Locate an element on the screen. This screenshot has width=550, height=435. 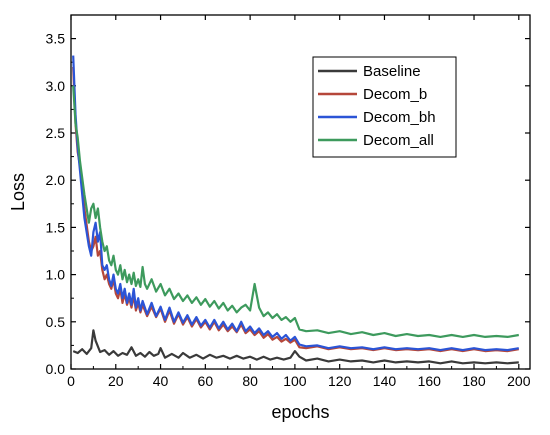
x-tick-label: 100 is located at coordinates (295, 381).